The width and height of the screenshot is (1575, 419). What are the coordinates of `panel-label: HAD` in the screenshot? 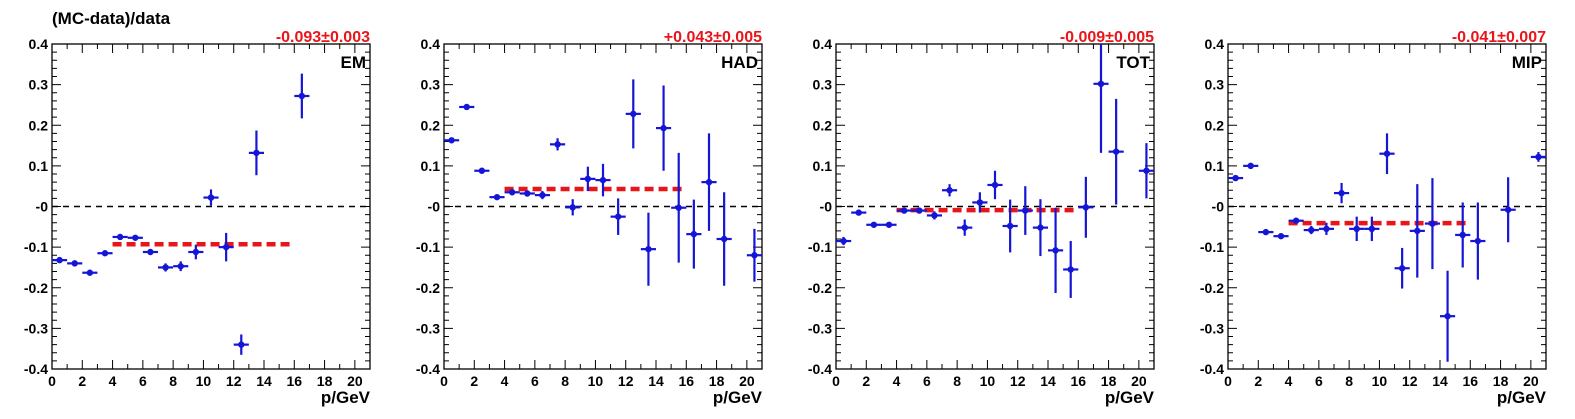 It's located at (739, 62).